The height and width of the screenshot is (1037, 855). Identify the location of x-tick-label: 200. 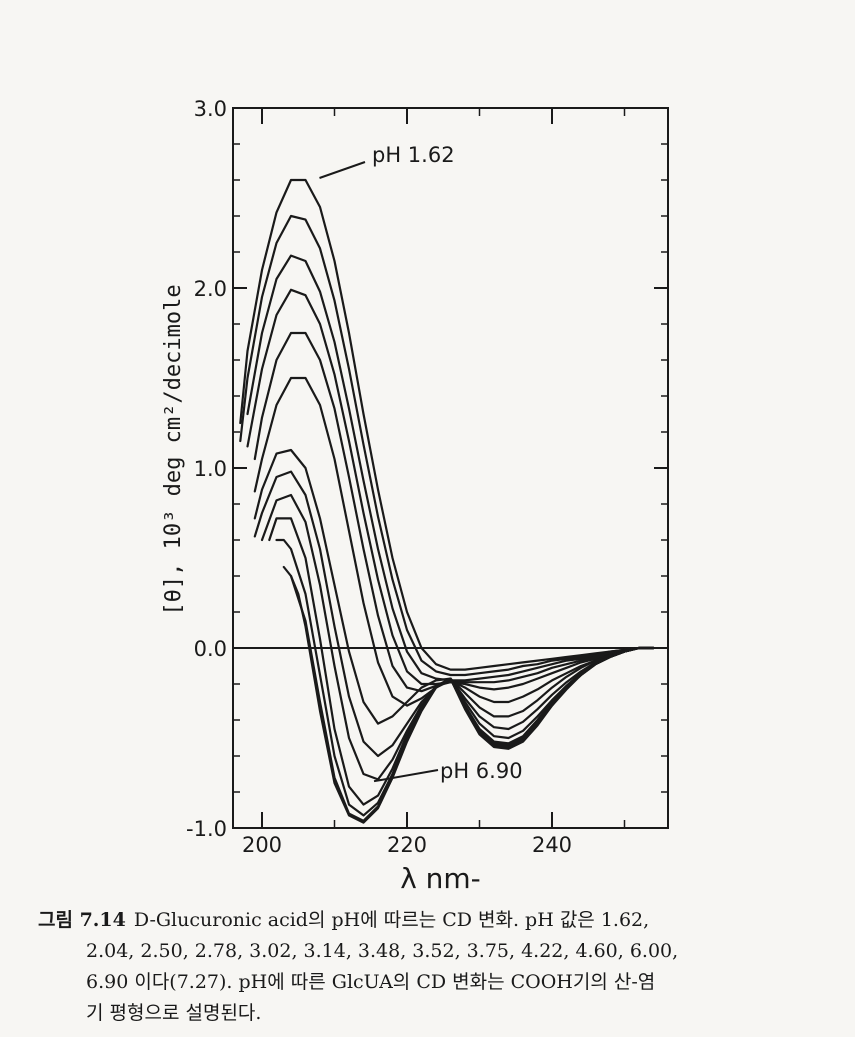
(262, 845).